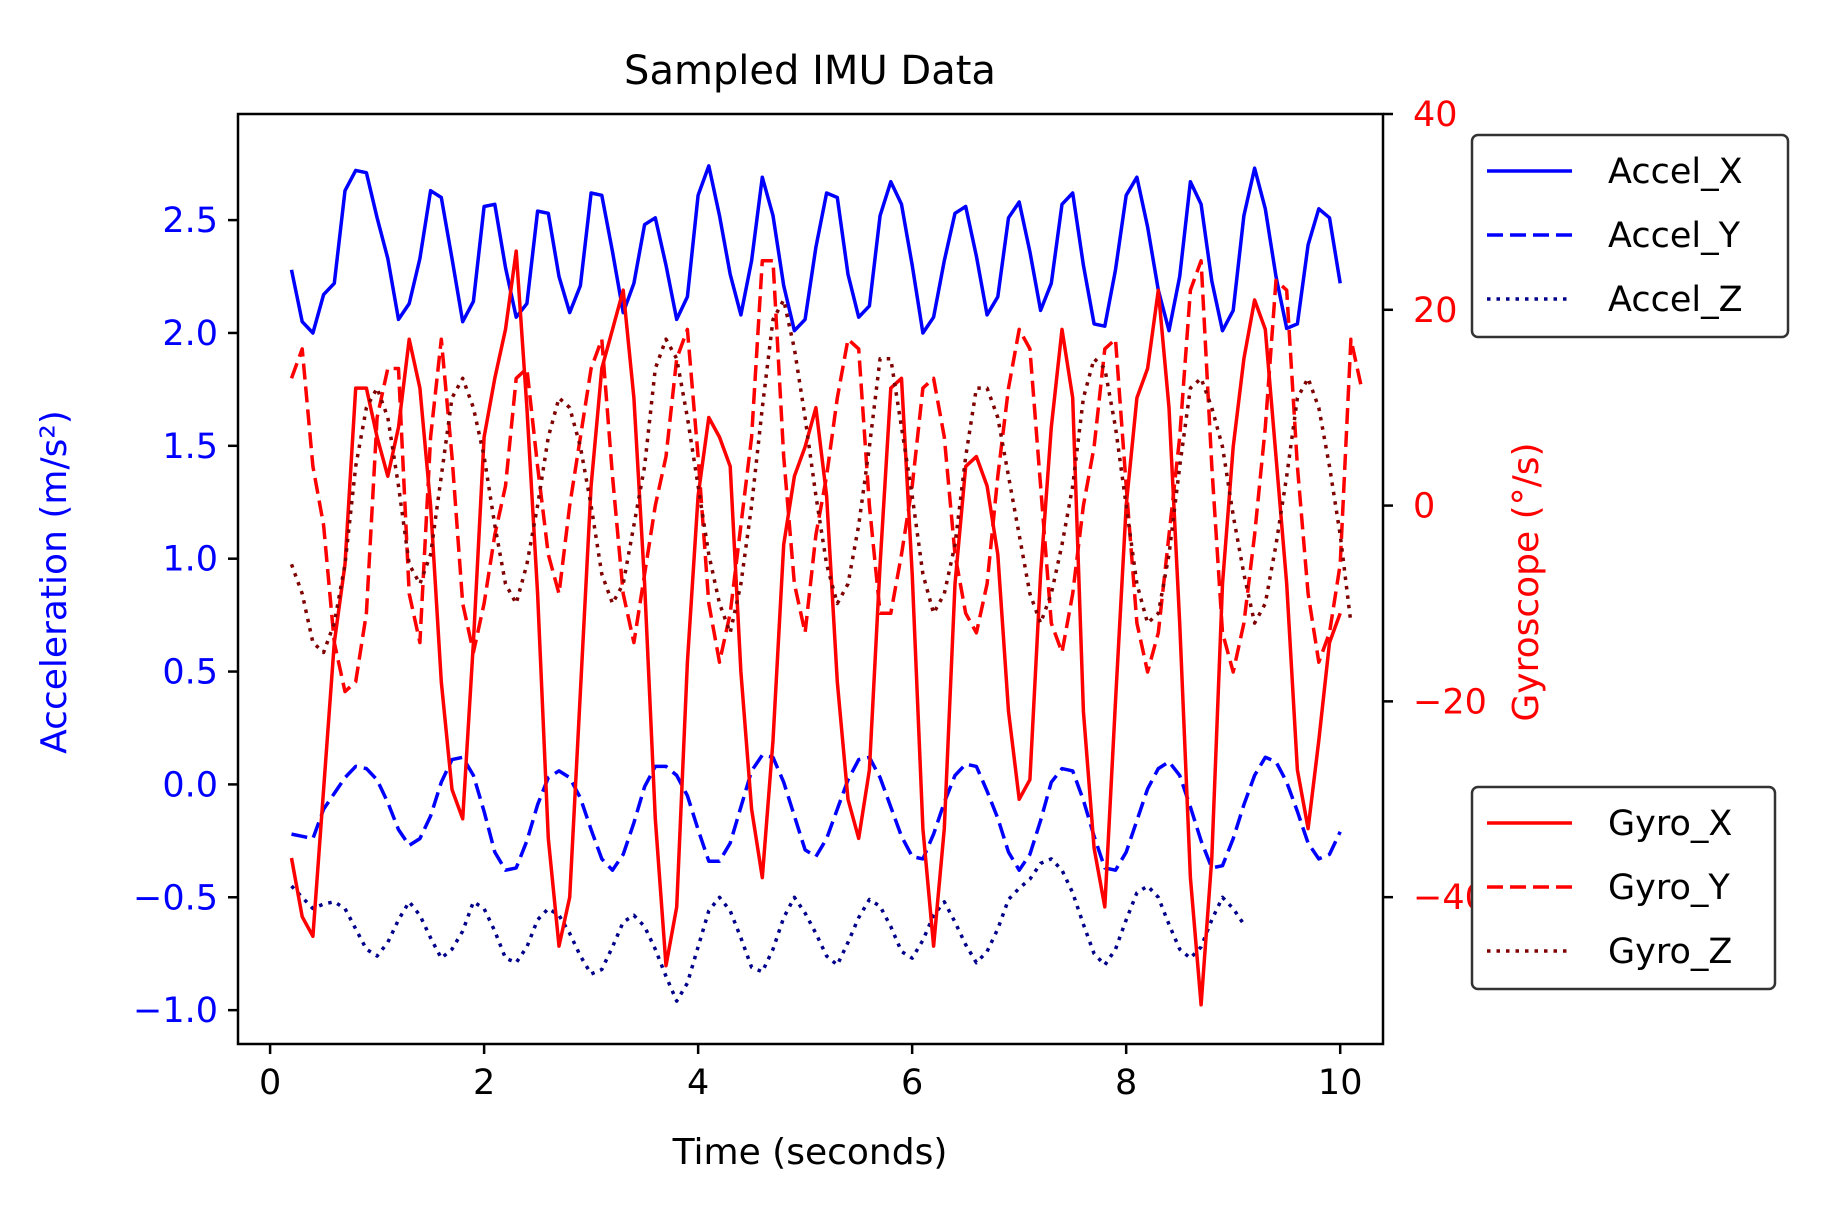 The width and height of the screenshot is (1827, 1222). Describe the element at coordinates (1674, 236) in the screenshot. I see `legend-accel-y-label: Accel_Y` at that location.